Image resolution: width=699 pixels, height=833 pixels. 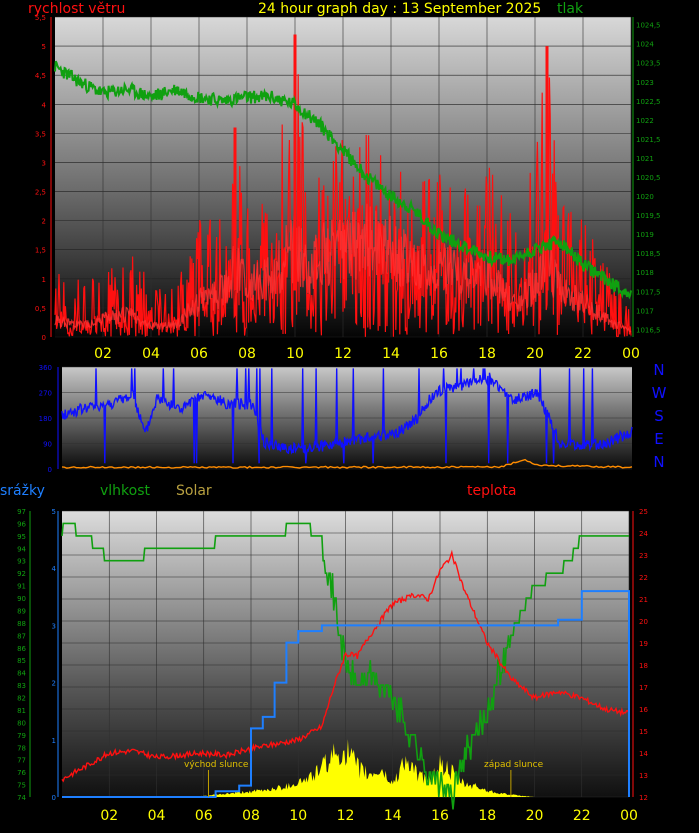 What do you see at coordinates (54, 741) in the screenshot?
I see `rain-tick-label: 1` at bounding box center [54, 741].